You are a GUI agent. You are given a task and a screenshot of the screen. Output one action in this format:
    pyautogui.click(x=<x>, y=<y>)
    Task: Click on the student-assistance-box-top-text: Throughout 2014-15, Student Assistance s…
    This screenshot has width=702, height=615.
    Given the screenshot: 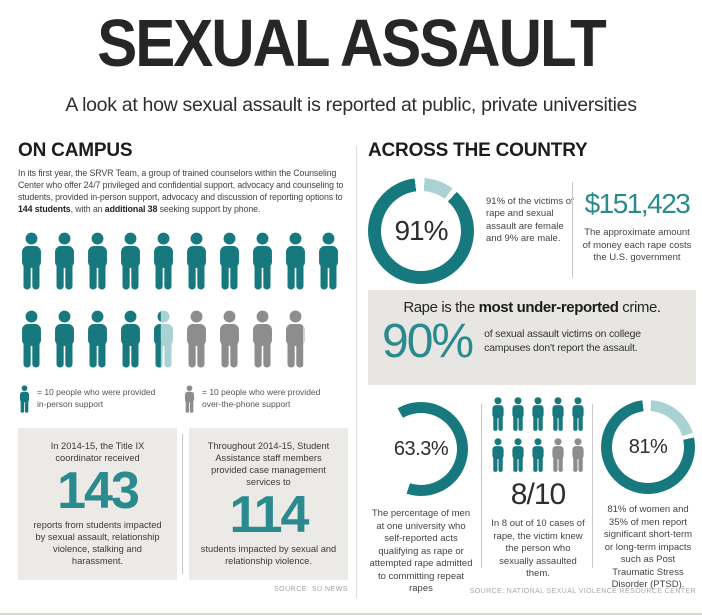 What is the action you would take?
    pyautogui.click(x=268, y=464)
    